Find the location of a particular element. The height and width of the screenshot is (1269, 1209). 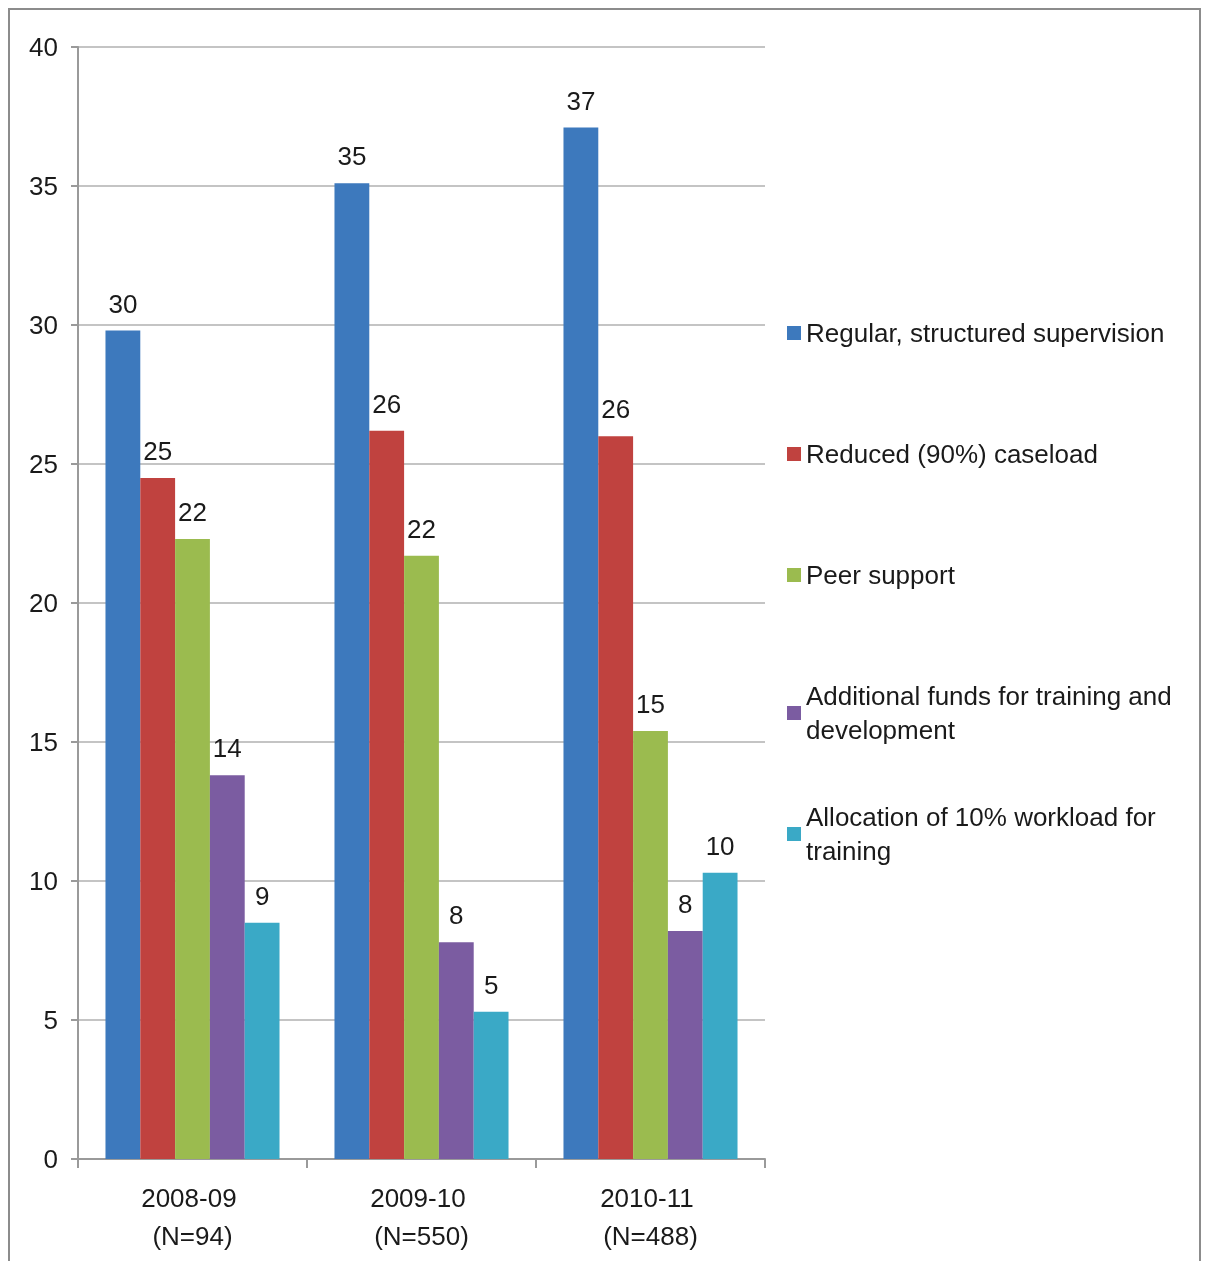

x-tick-label: 2008-09 (N=94) is located at coordinates (192, 1217).